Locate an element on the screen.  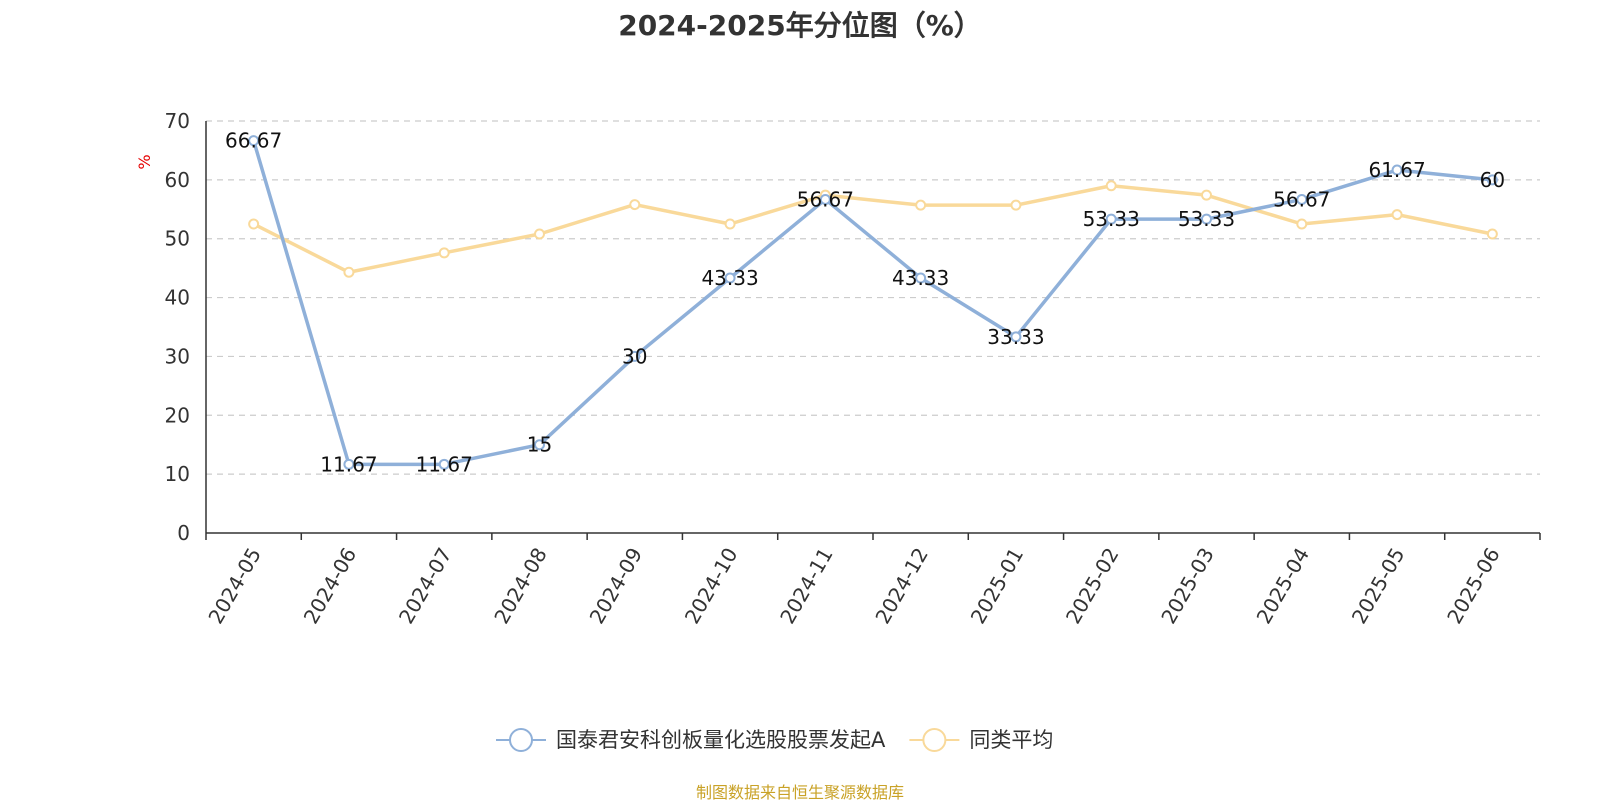
legend: 国泰君安科创板量化选股股票发起A 同类平均 is located at coordinates (774, 740).